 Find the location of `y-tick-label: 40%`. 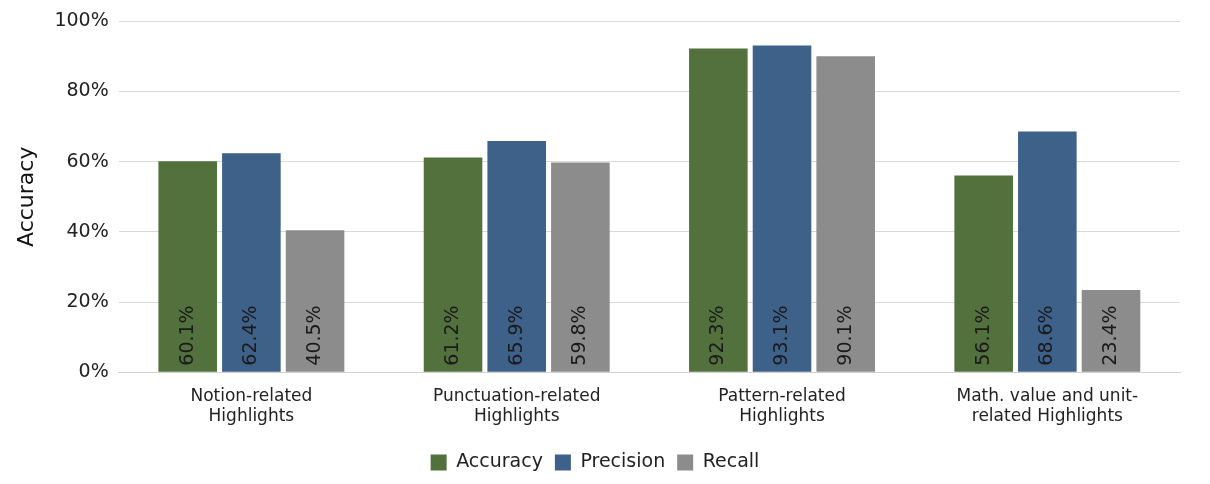

y-tick-label: 40% is located at coordinates (87, 229).